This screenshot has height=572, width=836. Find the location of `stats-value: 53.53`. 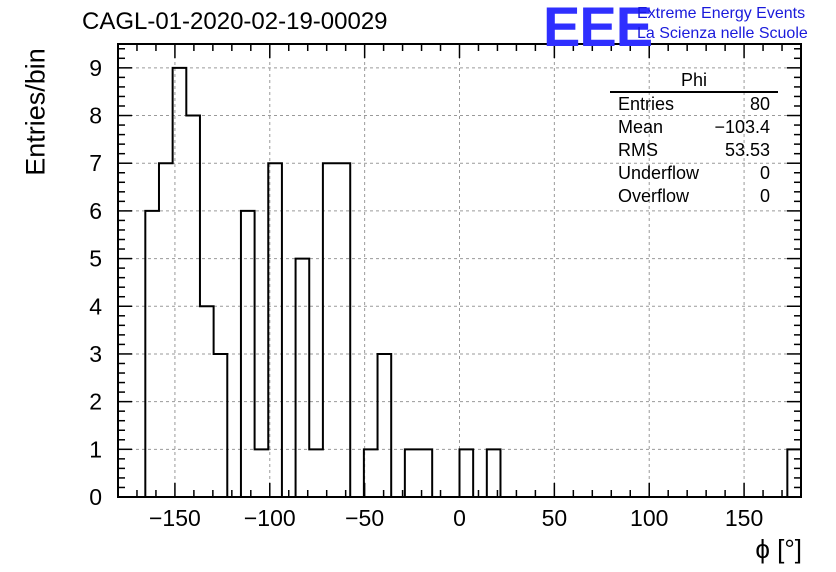

stats-value: 53.53 is located at coordinates (747, 150).